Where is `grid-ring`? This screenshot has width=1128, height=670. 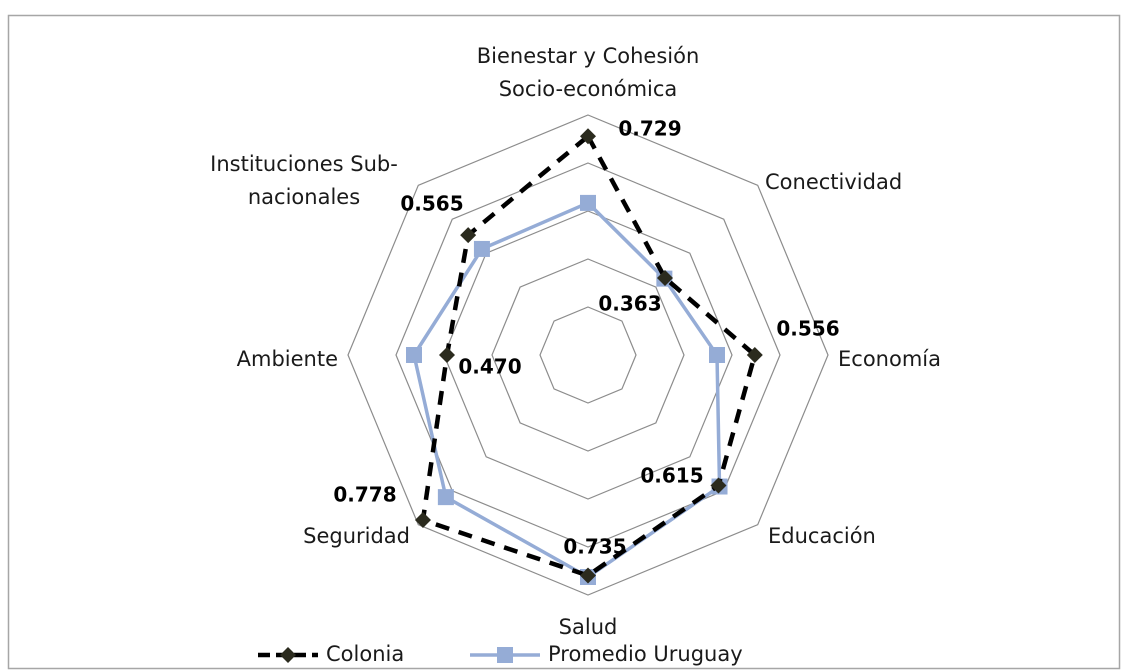
grid-ring is located at coordinates (588, 355).